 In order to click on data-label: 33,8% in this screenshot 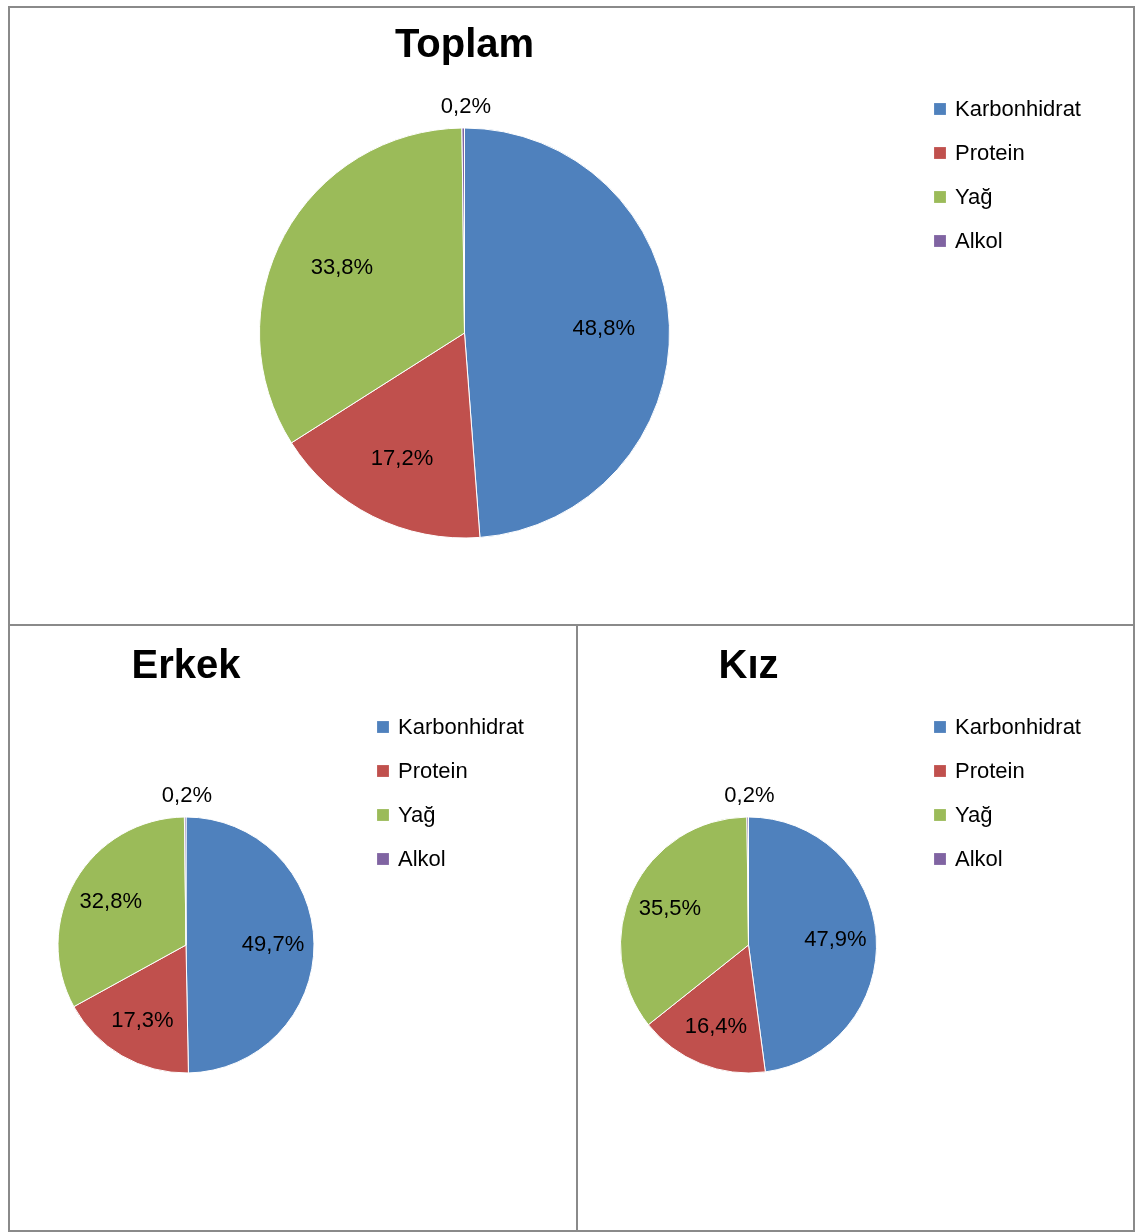, I will do `click(342, 266)`.